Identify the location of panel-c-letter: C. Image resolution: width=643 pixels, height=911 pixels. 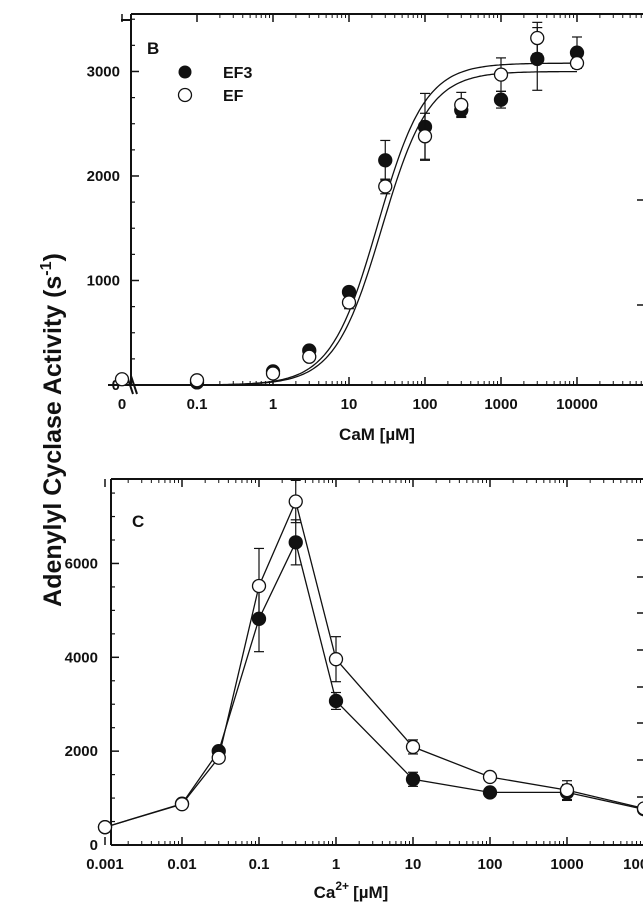
(138, 521).